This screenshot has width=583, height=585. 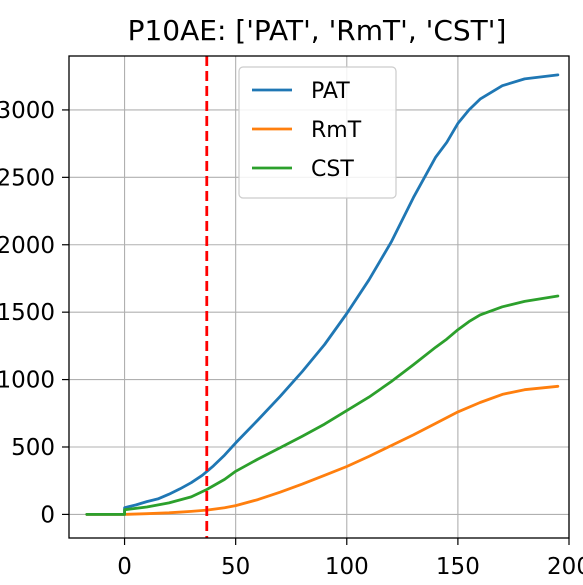 I want to click on y-tick-label: 500, so click(x=33, y=448).